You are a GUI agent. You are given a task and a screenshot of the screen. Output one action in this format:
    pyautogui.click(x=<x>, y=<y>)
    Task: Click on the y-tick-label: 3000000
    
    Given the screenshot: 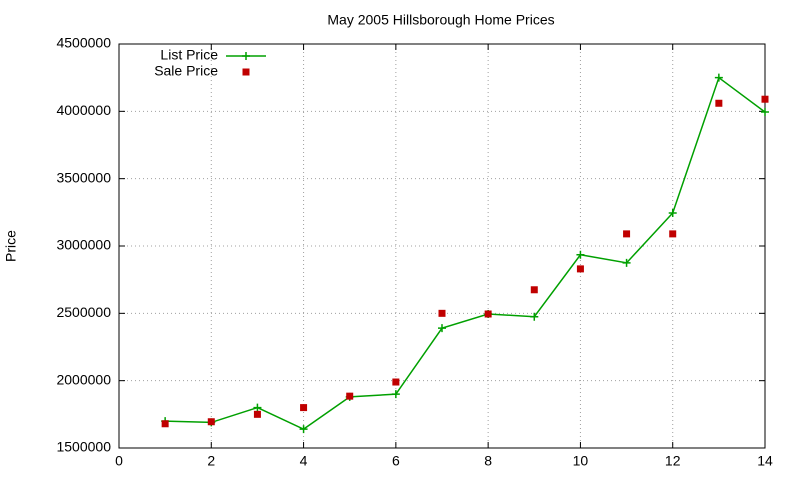 What is the action you would take?
    pyautogui.click(x=83, y=245)
    